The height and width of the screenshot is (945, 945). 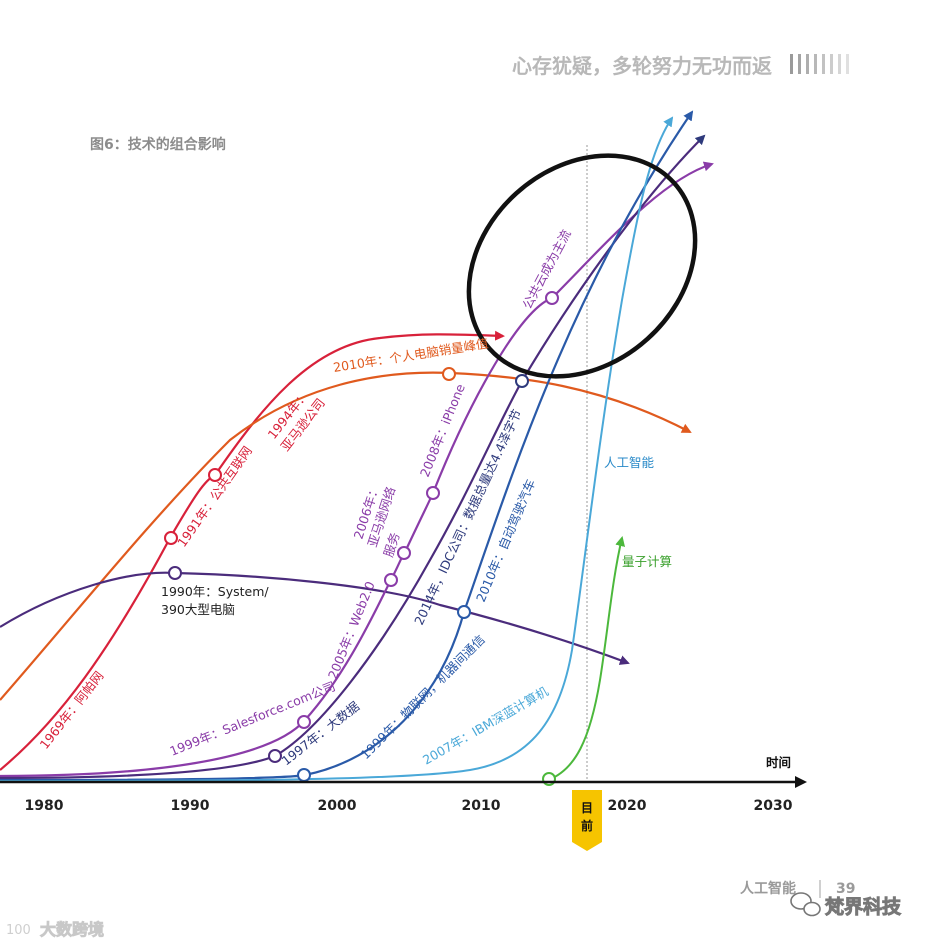 I want to click on milestone-cloud, so click(x=552, y=298).